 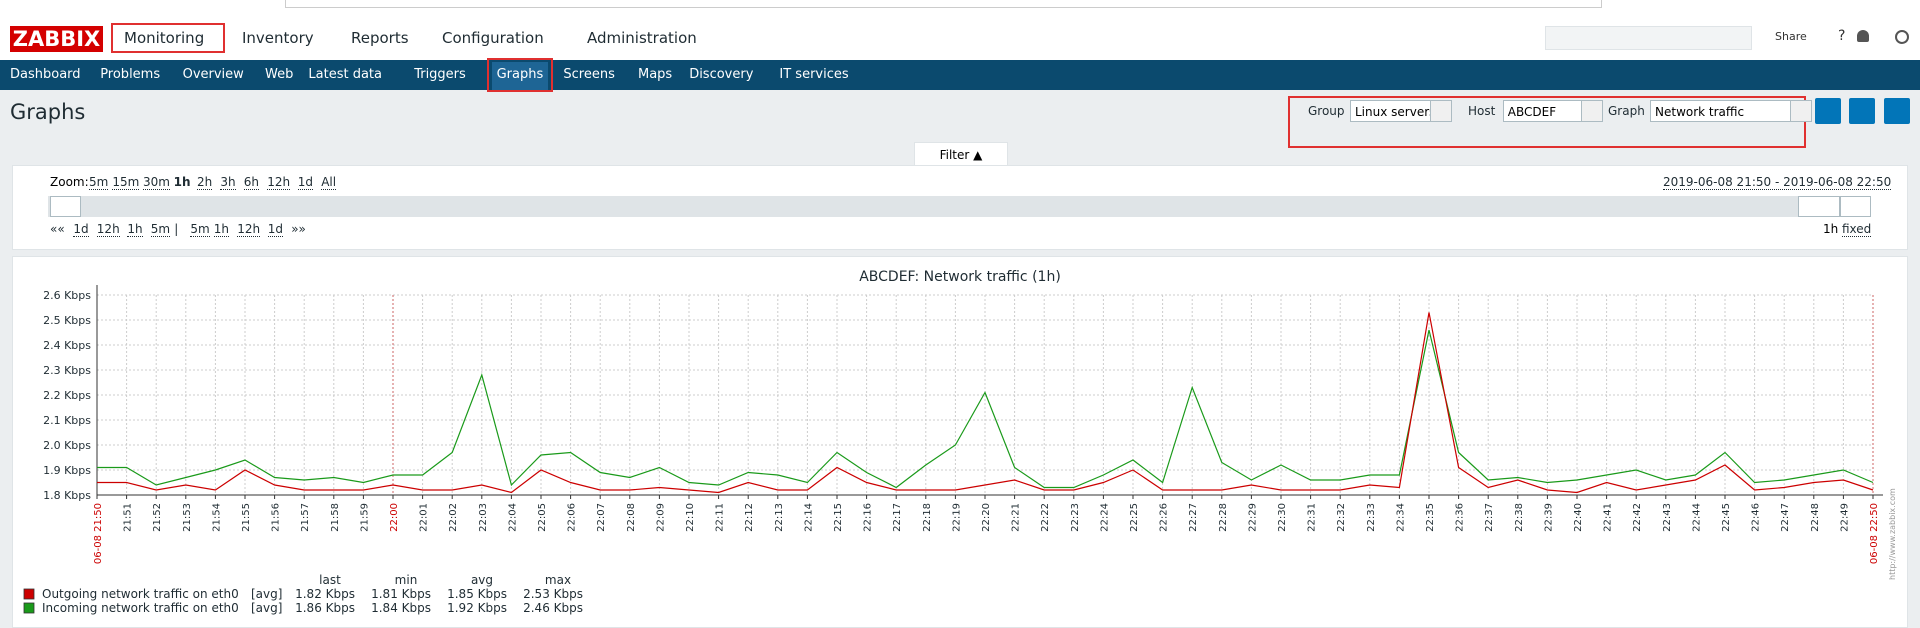 What do you see at coordinates (45, 74) in the screenshot?
I see `submenu-item: Dashboard` at bounding box center [45, 74].